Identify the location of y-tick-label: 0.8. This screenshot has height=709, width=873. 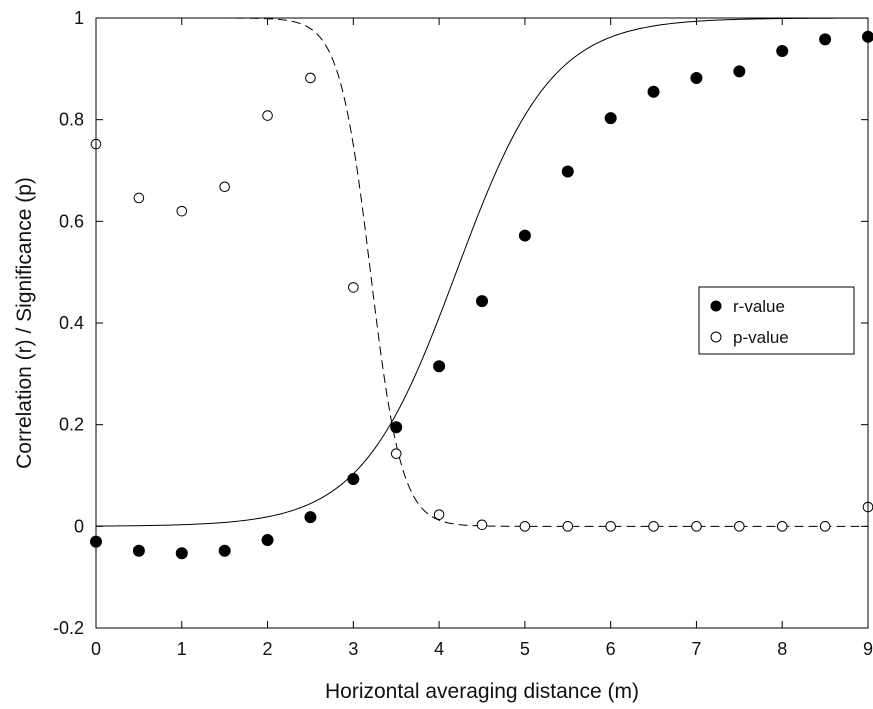
(71, 120).